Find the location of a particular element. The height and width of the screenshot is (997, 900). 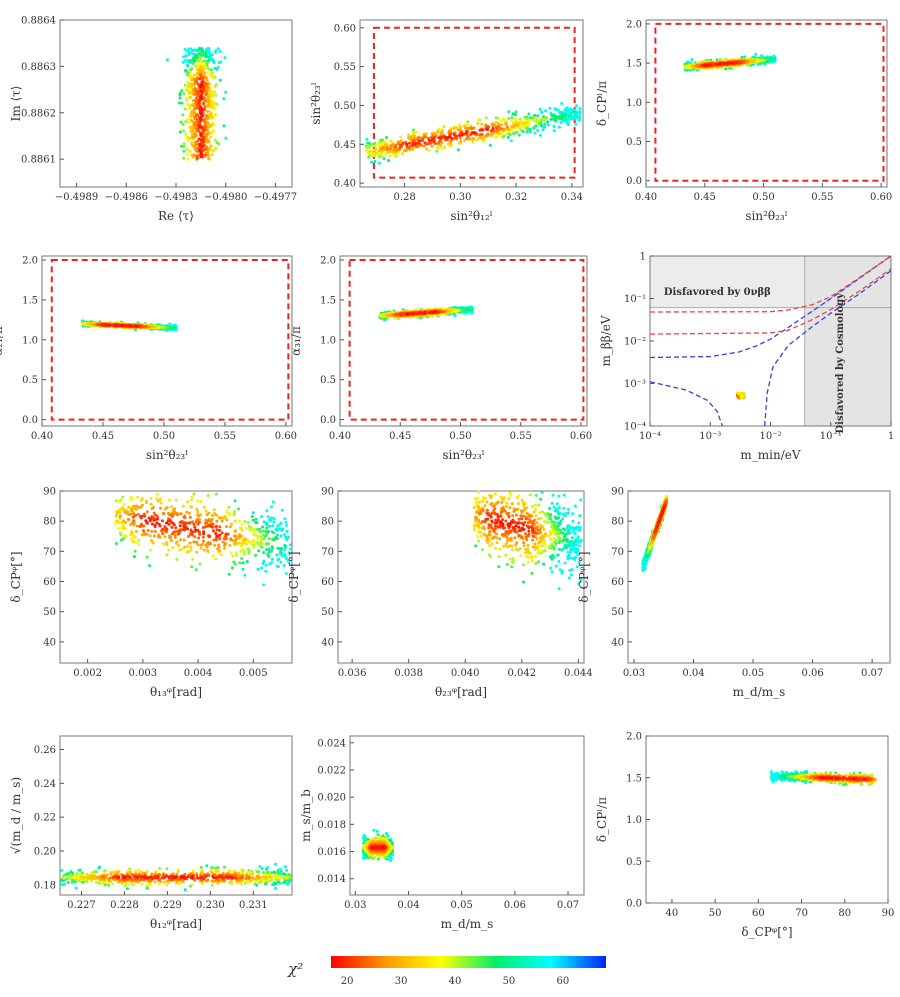

y-tick-label: 90 is located at coordinates (49, 492).